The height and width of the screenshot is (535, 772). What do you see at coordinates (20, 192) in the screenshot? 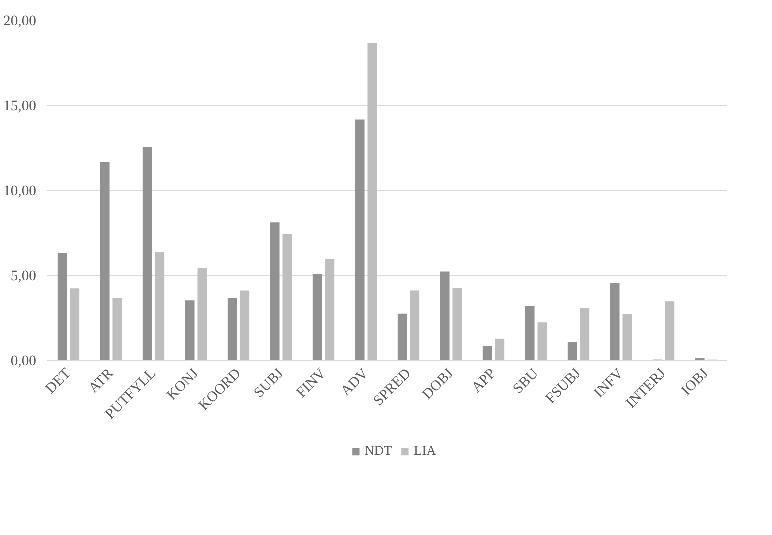
I see `y-tick-label: 10,00` at bounding box center [20, 192].